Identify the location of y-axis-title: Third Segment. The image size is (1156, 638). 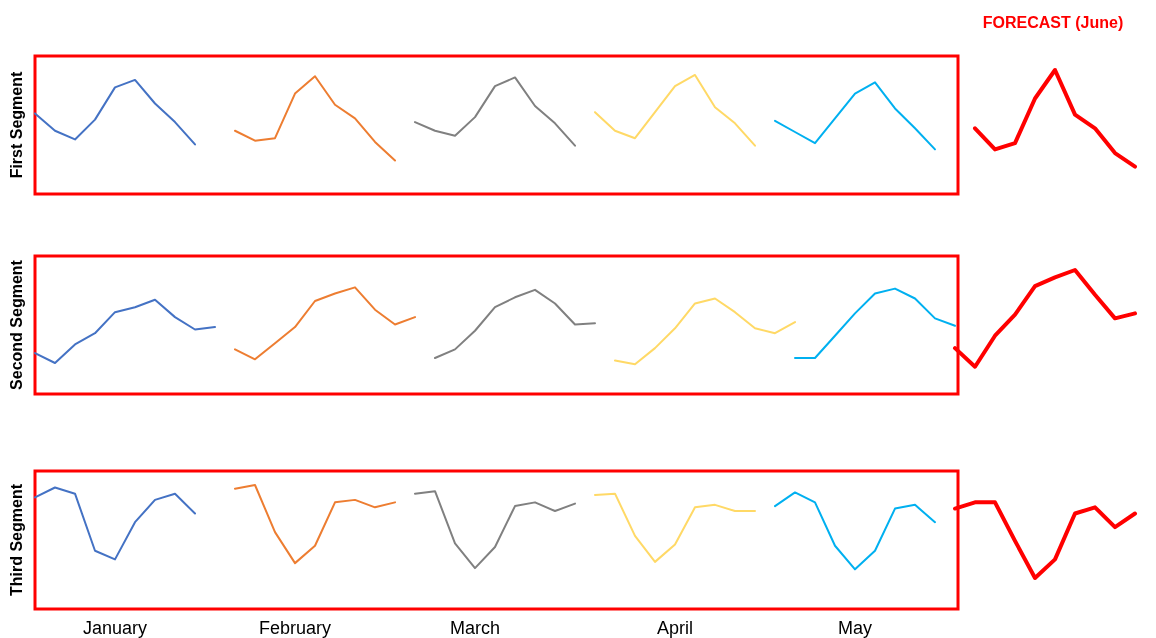
(16, 540).